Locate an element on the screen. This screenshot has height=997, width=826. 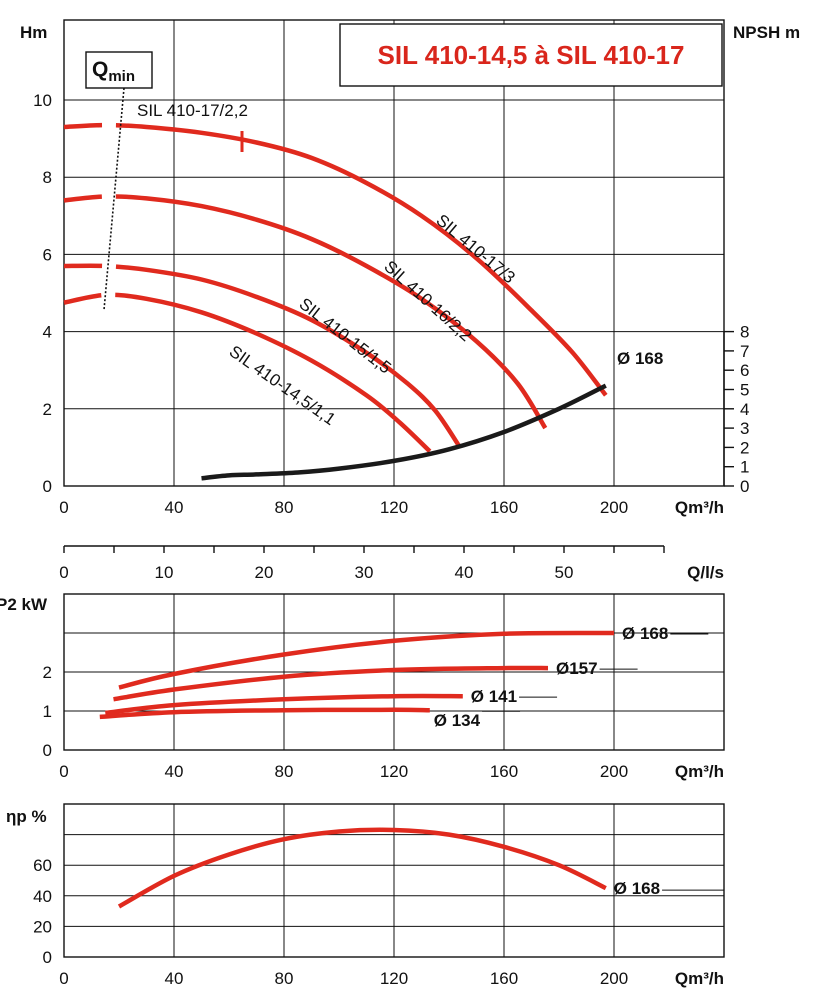
lps-tick-50: 50 is located at coordinates (564, 572).